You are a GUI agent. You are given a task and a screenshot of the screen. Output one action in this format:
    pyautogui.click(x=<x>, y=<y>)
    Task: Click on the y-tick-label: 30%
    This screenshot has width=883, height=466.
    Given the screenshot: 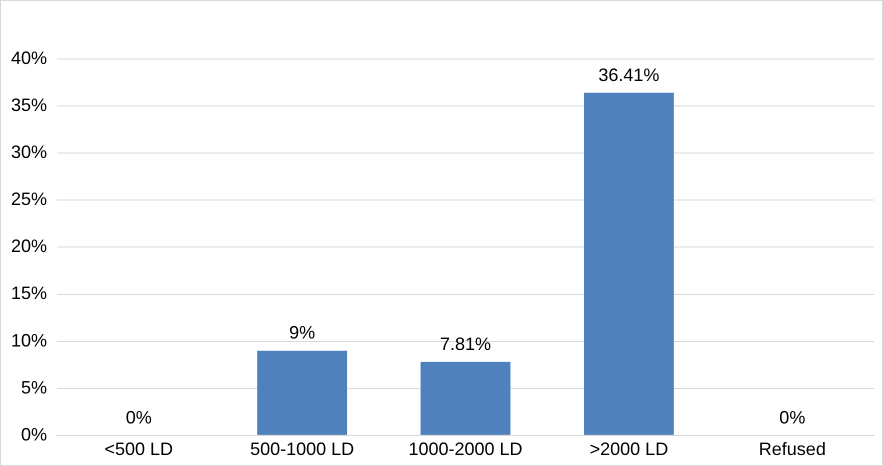 What is the action you would take?
    pyautogui.click(x=29, y=152)
    